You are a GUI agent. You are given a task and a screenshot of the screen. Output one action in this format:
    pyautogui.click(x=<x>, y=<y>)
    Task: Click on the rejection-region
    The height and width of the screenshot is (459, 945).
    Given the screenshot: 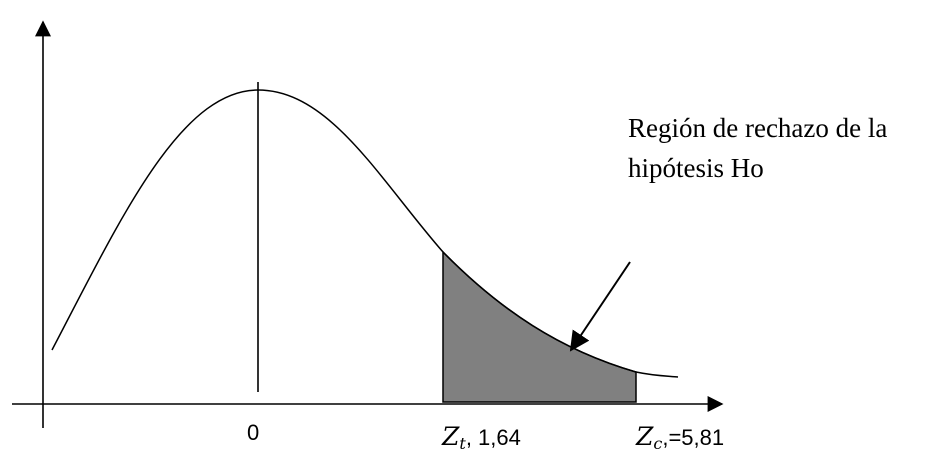 What is the action you would take?
    pyautogui.click(x=539, y=326)
    